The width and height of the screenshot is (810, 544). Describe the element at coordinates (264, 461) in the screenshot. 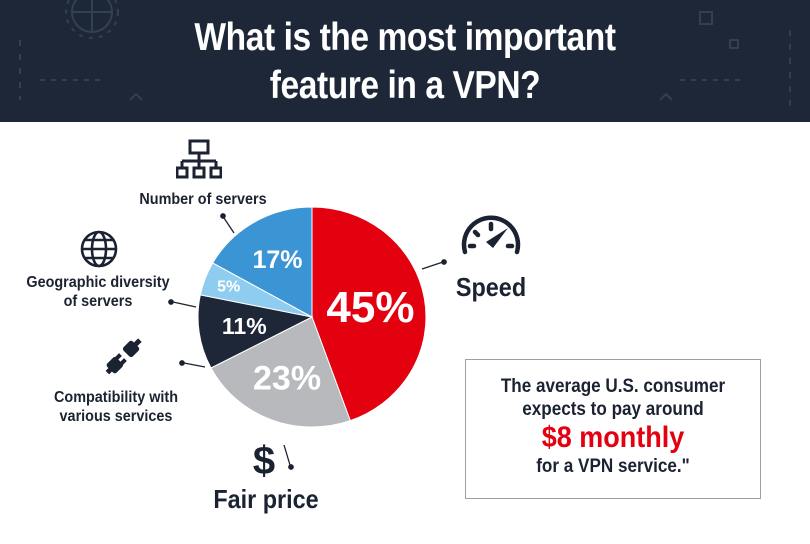

I see `dollar-icon: $` at that location.